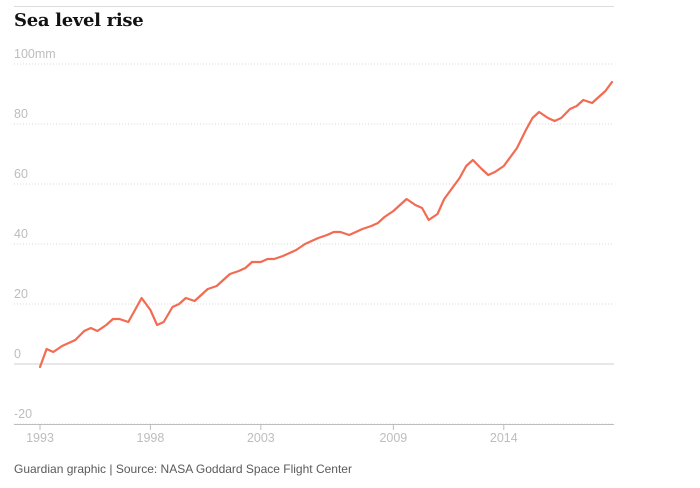 The width and height of the screenshot is (700, 488). I want to click on y-tick-label: 40, so click(21, 234).